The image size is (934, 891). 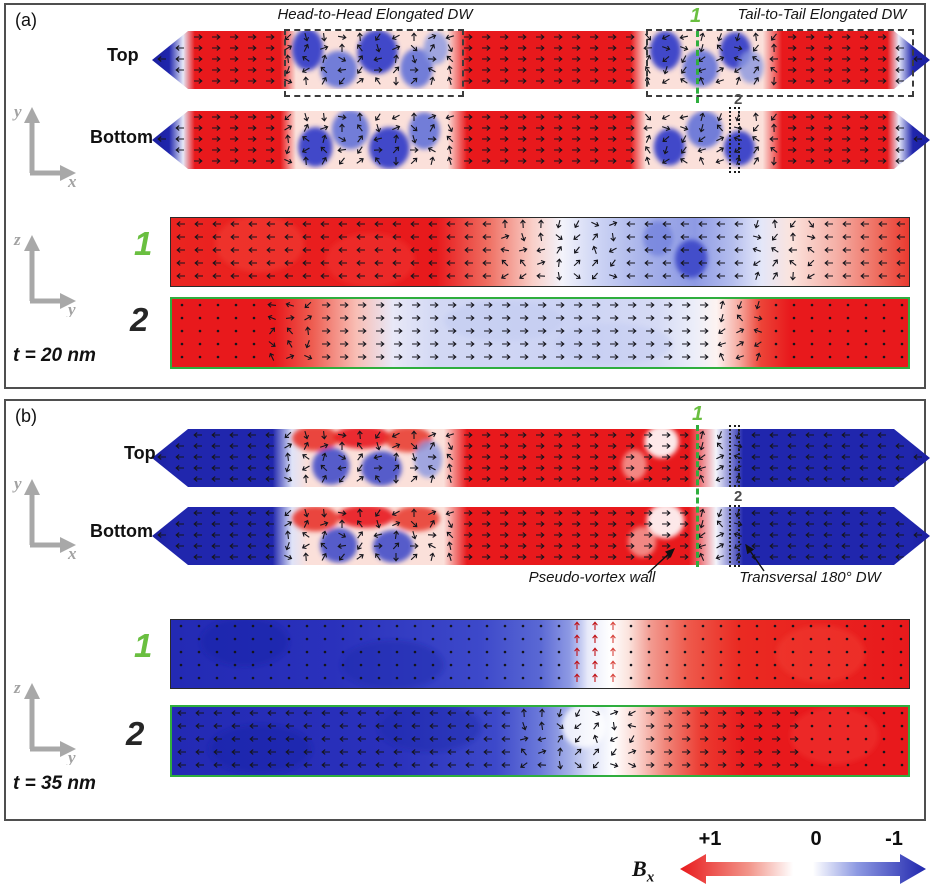 I want to click on head-to-head-annotation: Head-to-Head Elongated DW, so click(x=375, y=14).